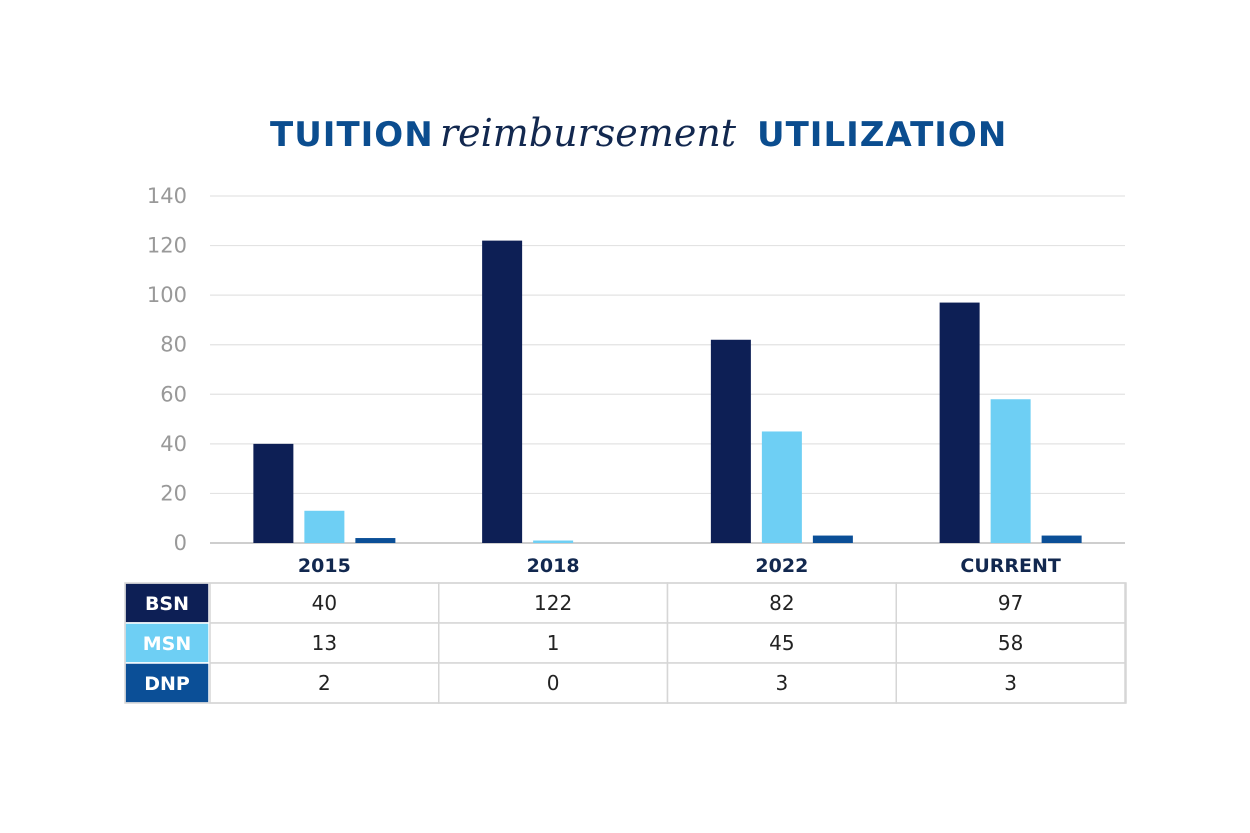  What do you see at coordinates (730, 441) in the screenshot?
I see `bar-bsn-2022` at bounding box center [730, 441].